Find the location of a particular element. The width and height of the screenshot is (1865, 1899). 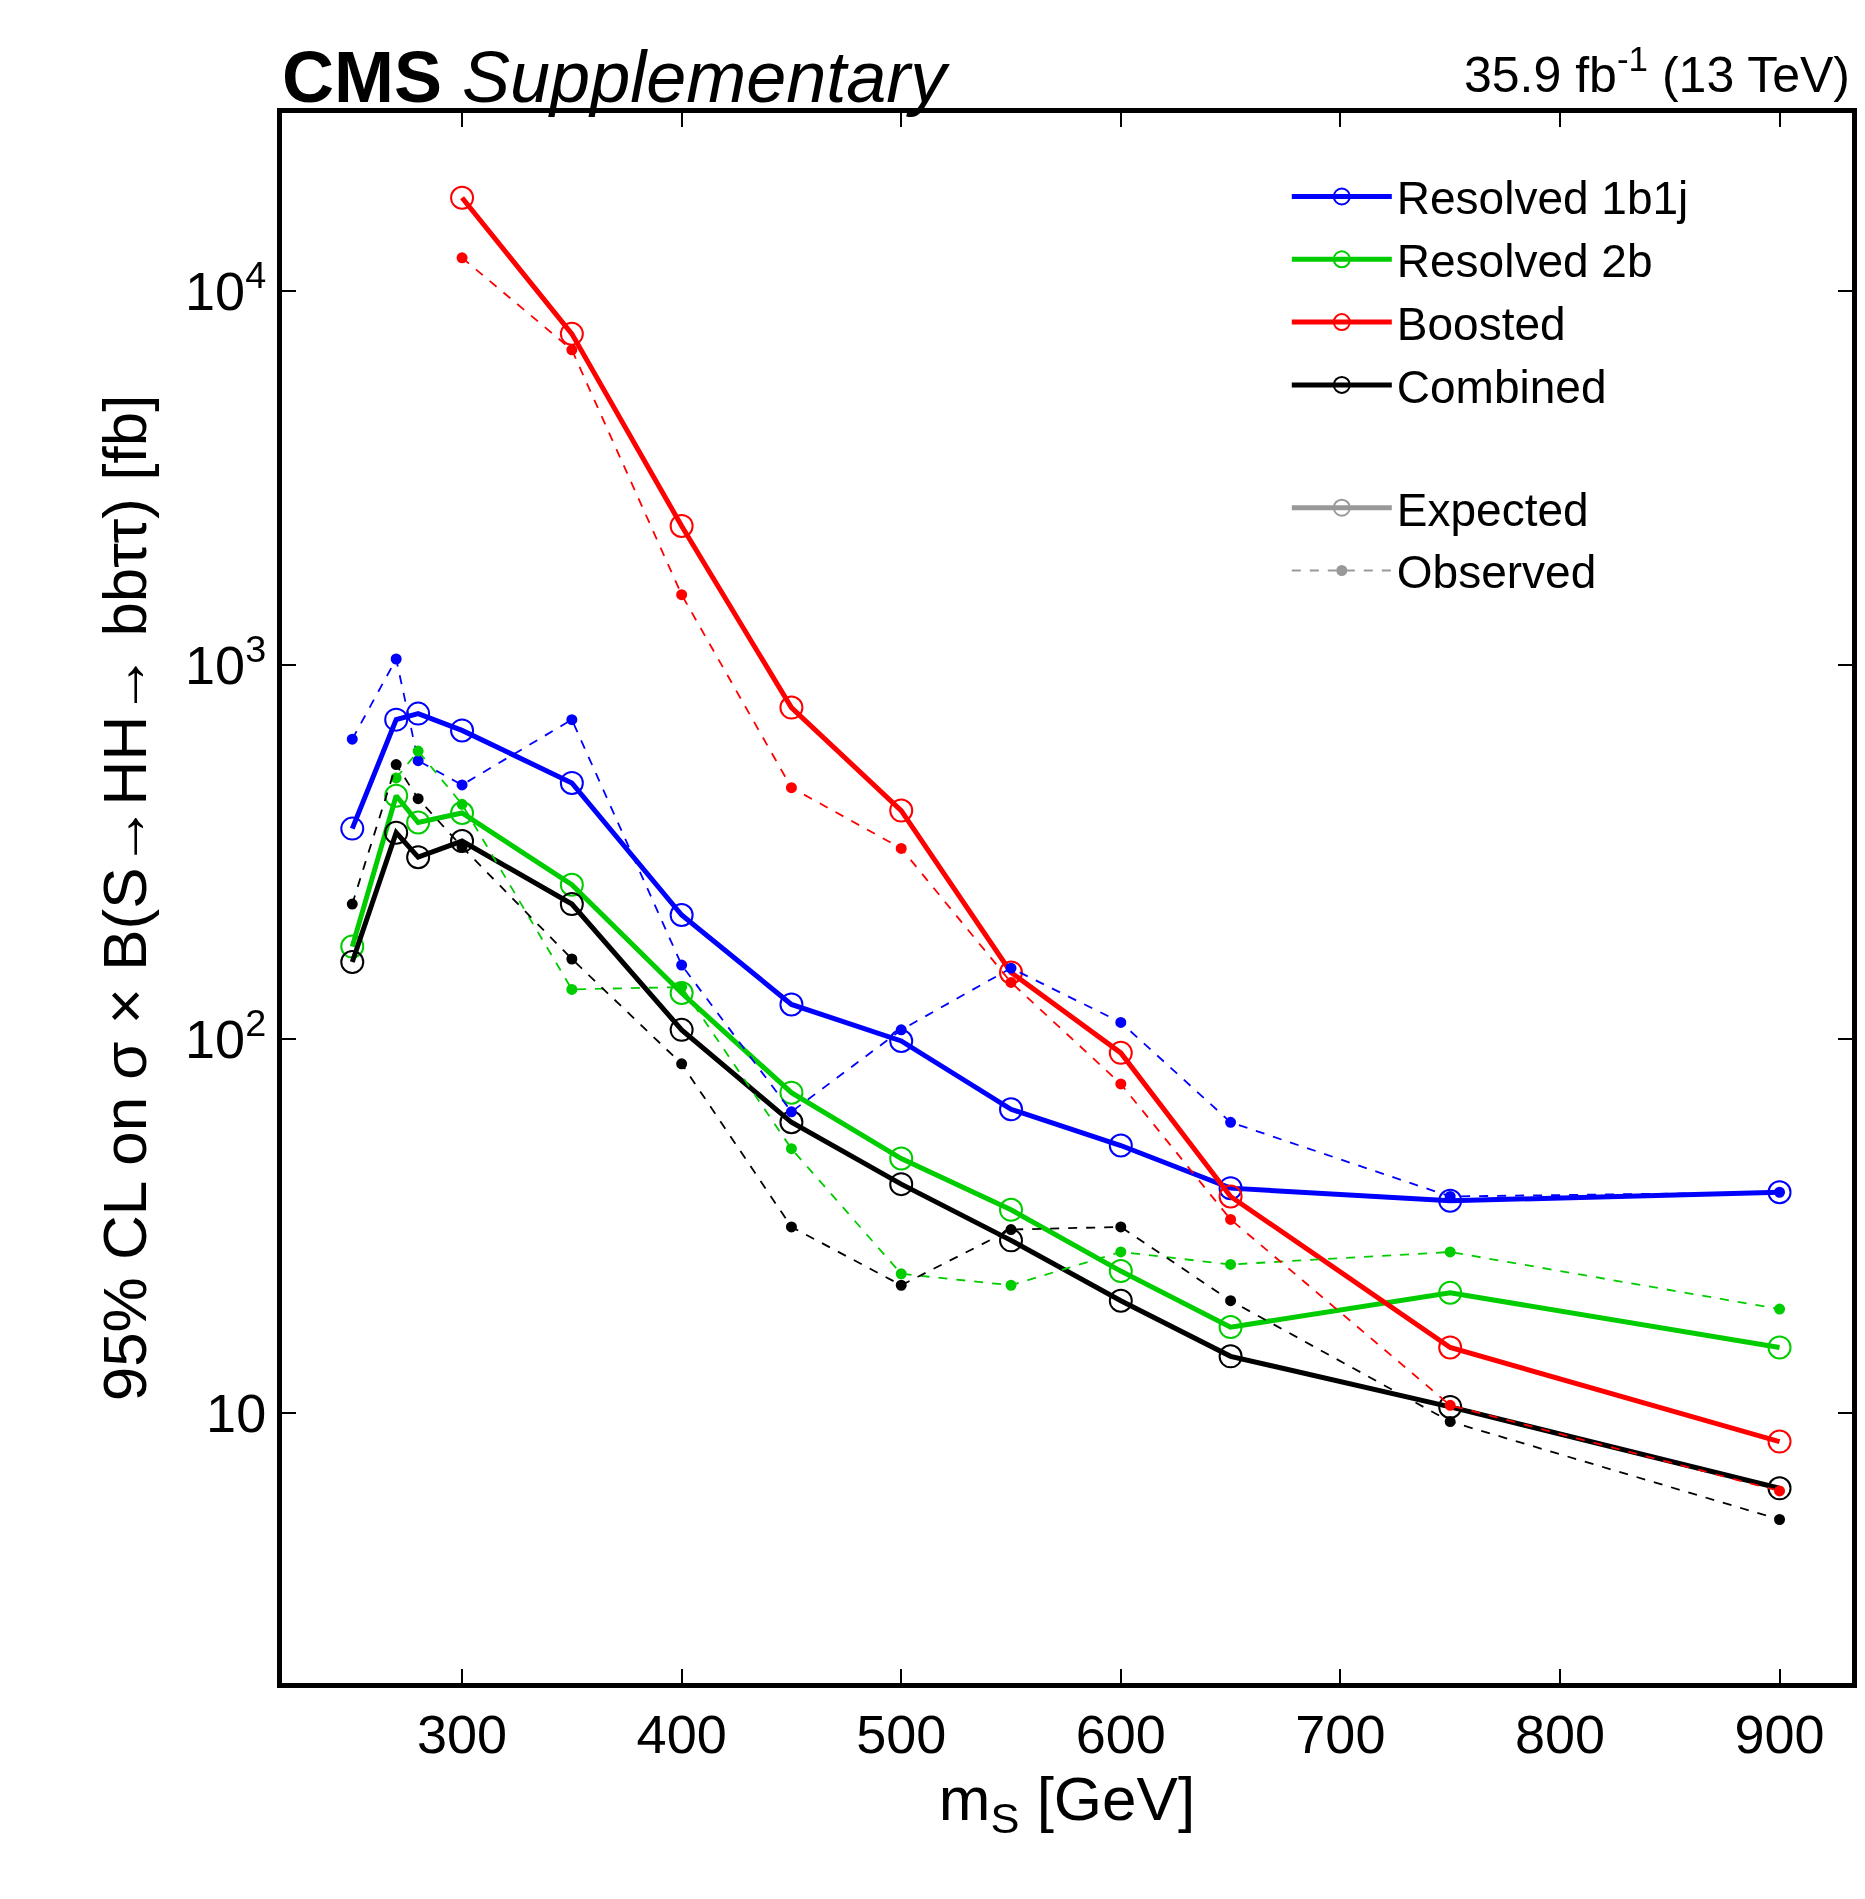

text: 35.9 fb$^{-1}$ (13 TeV) is located at coordinates (1657, 71).